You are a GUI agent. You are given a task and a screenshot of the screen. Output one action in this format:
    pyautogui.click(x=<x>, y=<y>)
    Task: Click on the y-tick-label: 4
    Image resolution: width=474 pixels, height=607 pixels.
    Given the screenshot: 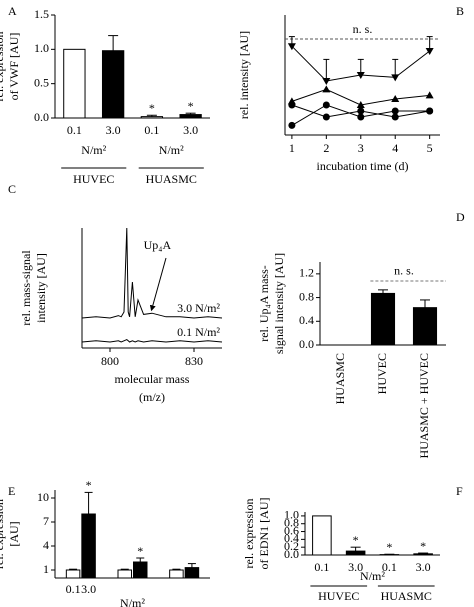 What is the action you would take?
    pyautogui.click(x=46, y=545)
    